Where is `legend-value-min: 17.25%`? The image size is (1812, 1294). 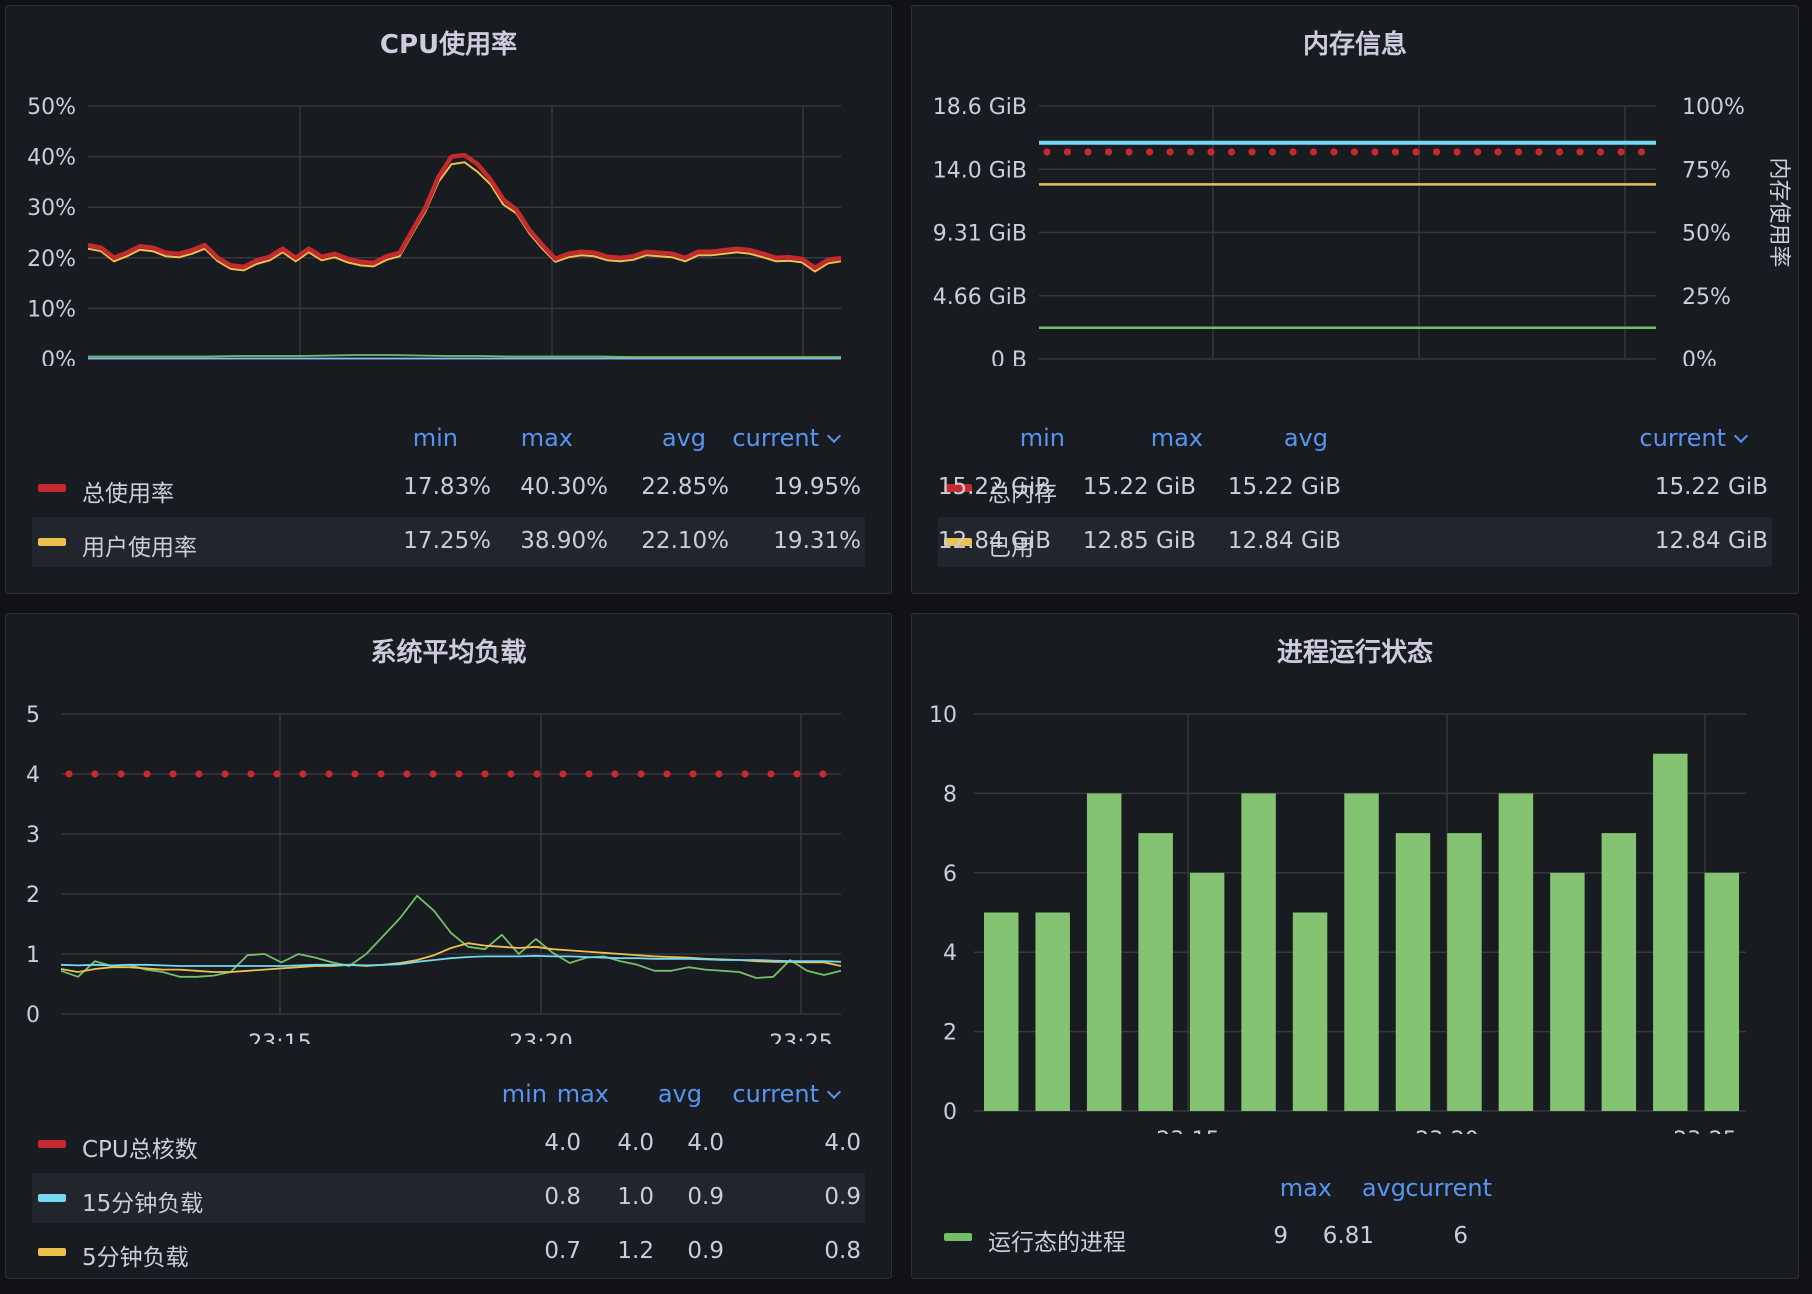
legend-value-min: 17.25% is located at coordinates (447, 541).